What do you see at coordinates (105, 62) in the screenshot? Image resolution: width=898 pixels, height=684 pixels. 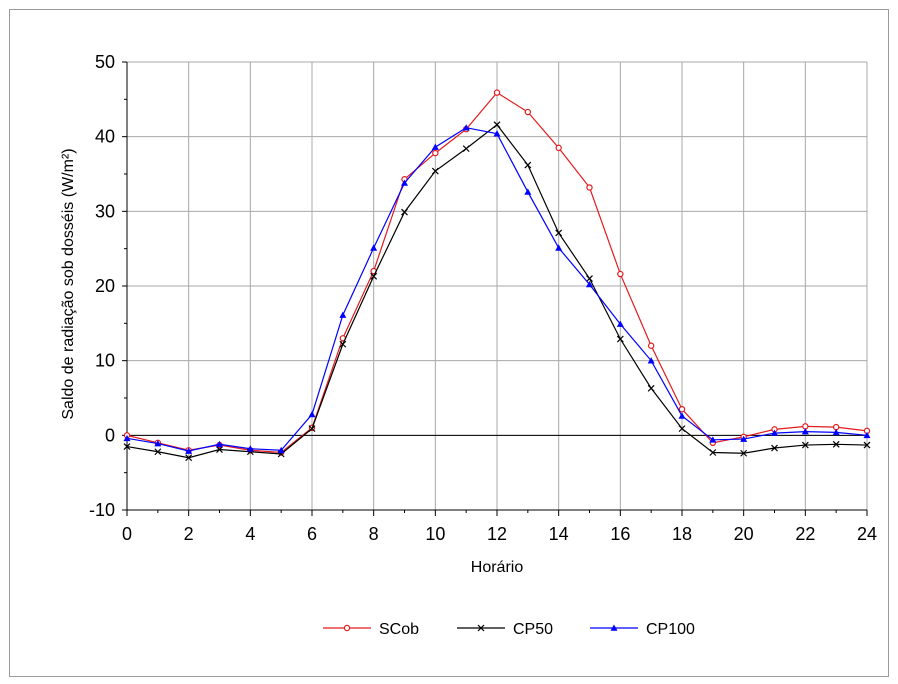 I see `y-tick-label: 50` at bounding box center [105, 62].